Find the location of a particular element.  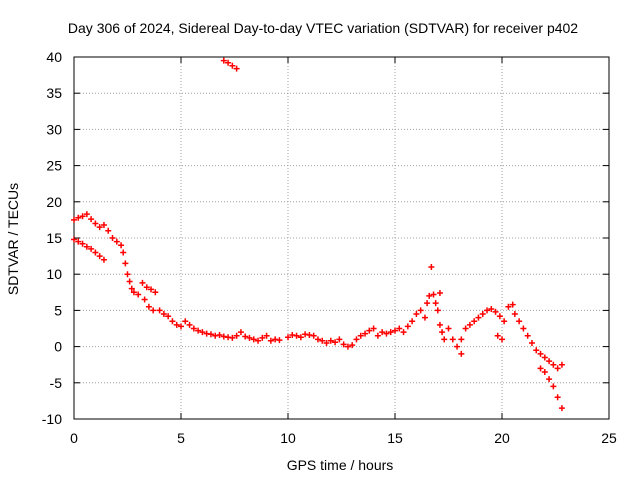

x-tick-label: 15 is located at coordinates (395, 438).